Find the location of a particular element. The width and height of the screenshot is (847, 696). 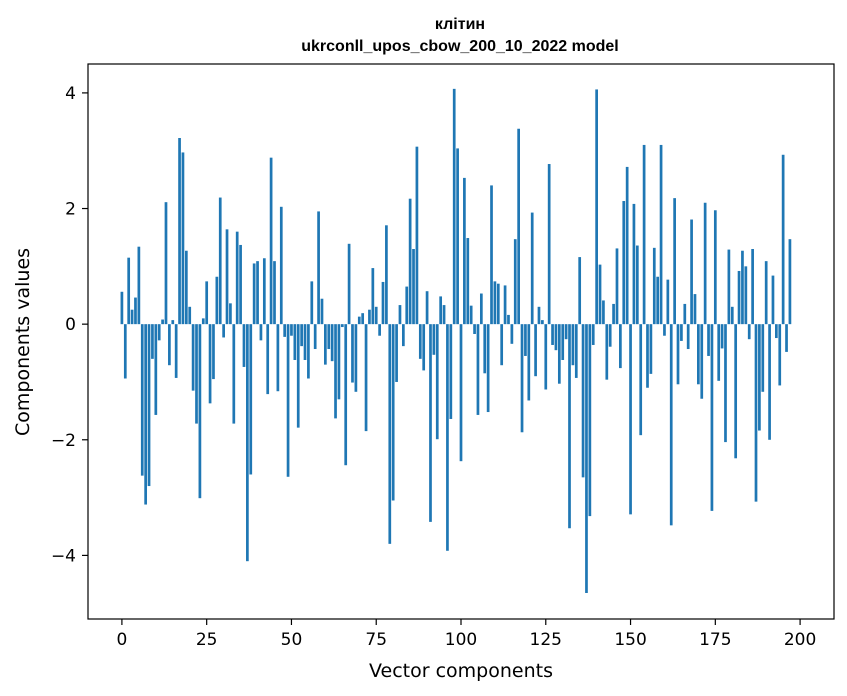

y-axis-ticks: 4 2 0 −2 −4 is located at coordinates (69, 325).